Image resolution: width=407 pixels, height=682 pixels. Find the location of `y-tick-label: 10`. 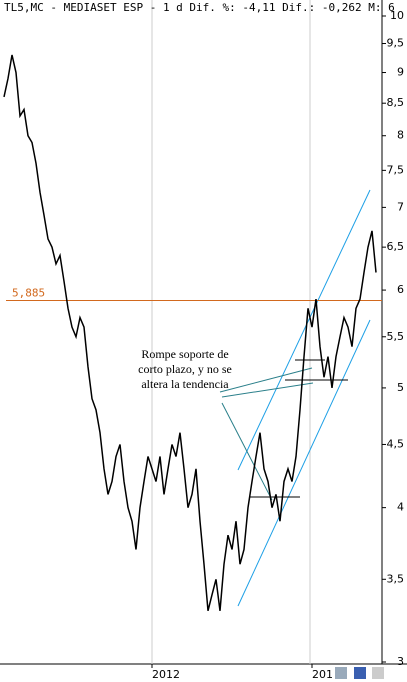

y-tick-label: 10 is located at coordinates (397, 15).